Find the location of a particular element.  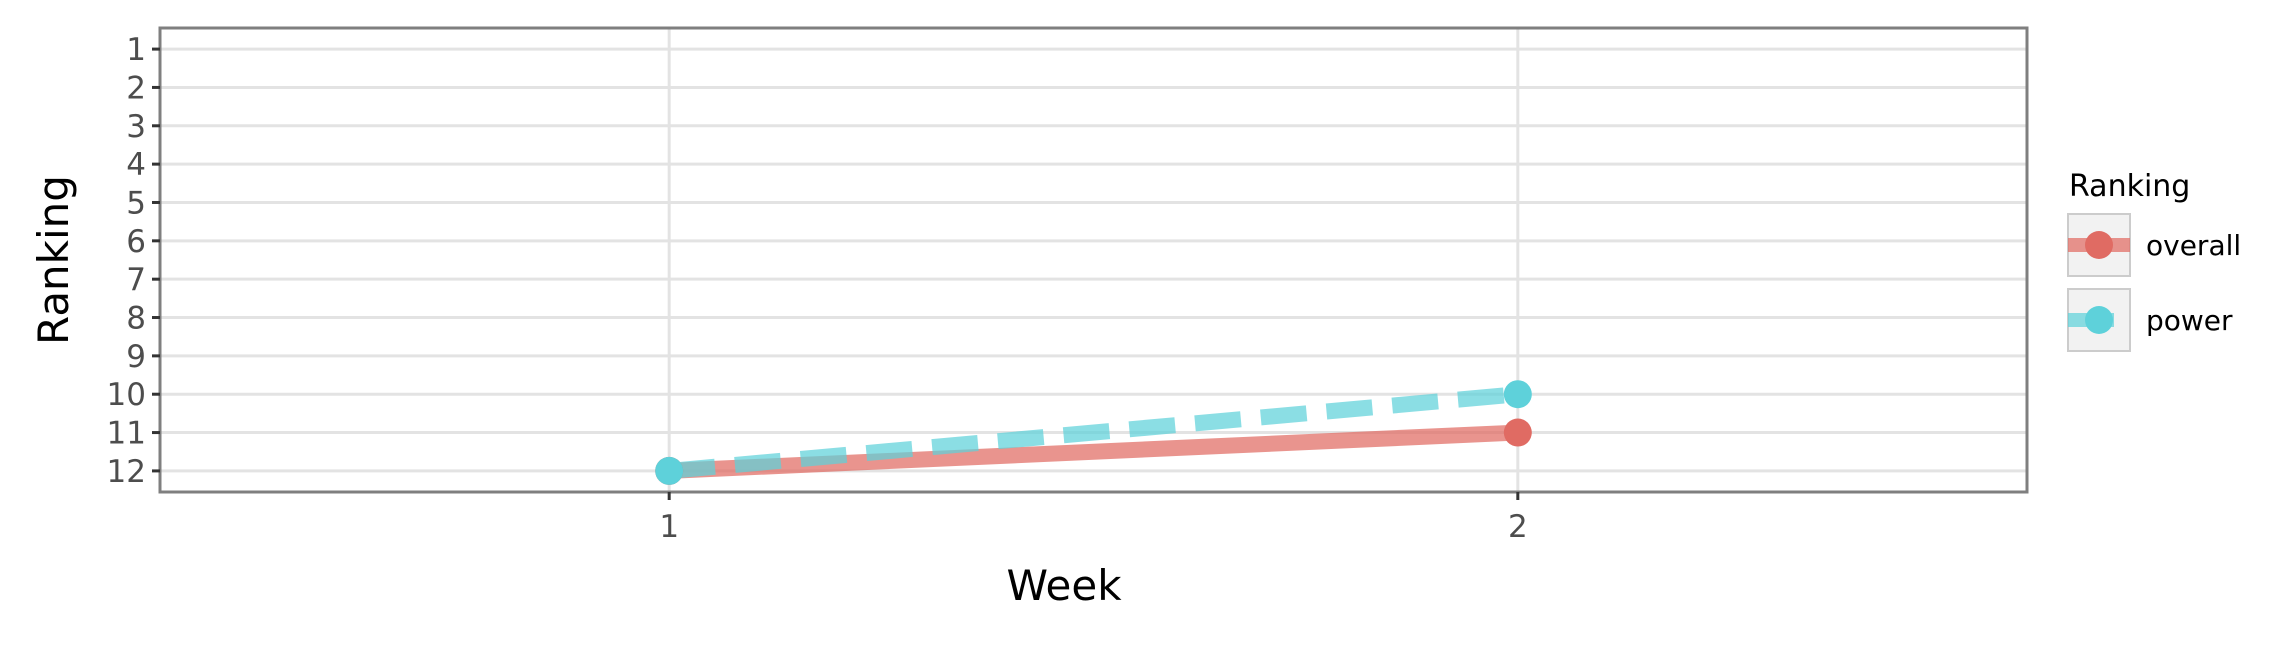

series-points-power is located at coordinates (1093, 432).